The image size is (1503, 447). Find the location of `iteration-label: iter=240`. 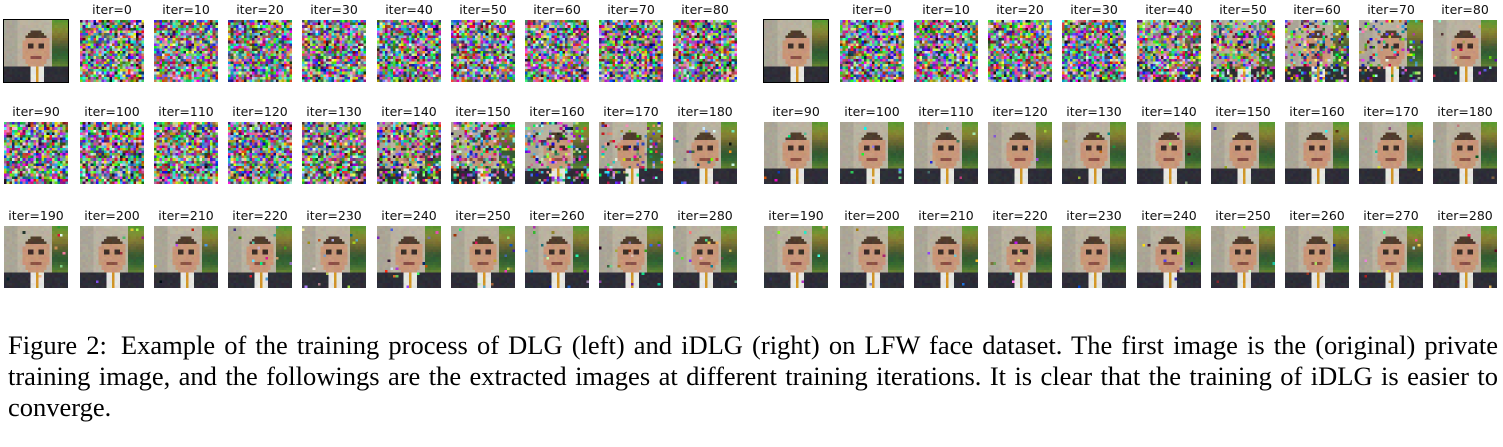

iteration-label: iter=240 is located at coordinates (1169, 215).